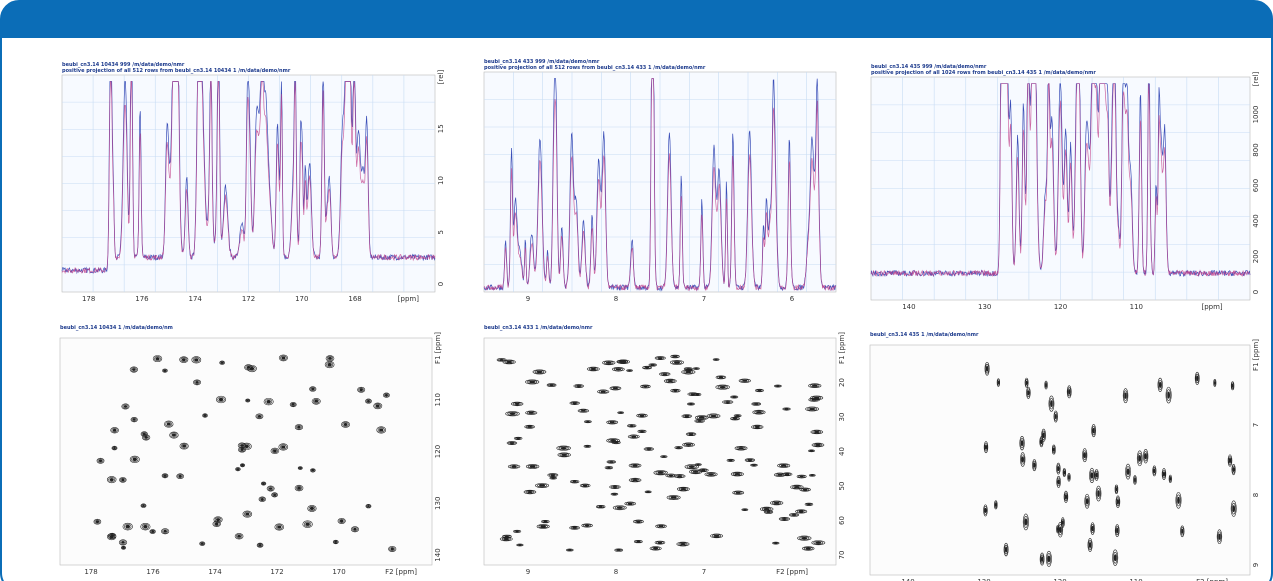 The image size is (1273, 581). Describe the element at coordinates (704, 572) in the screenshot. I see `x-tick-label: 7` at that location.